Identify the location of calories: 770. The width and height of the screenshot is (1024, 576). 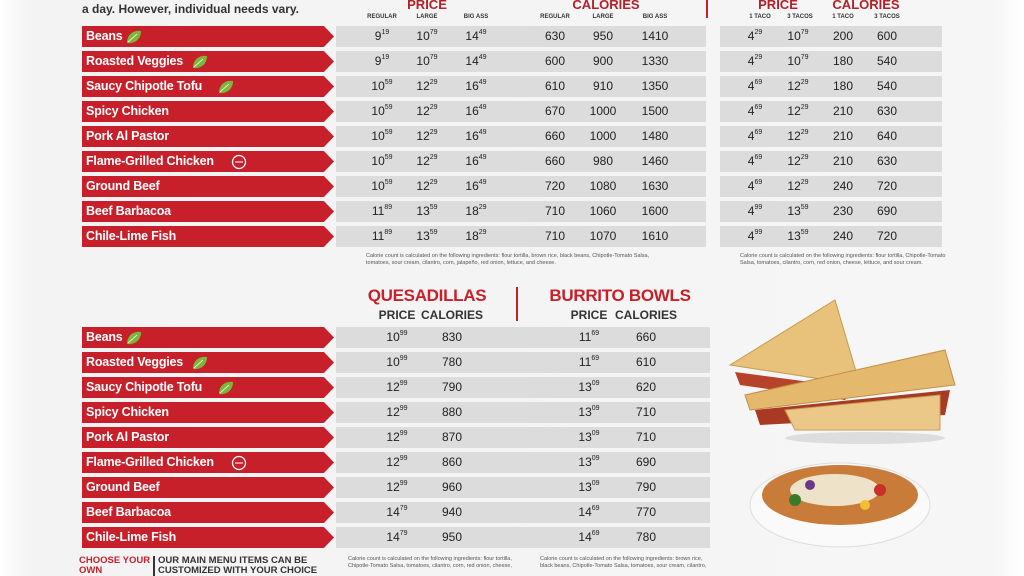
(646, 512).